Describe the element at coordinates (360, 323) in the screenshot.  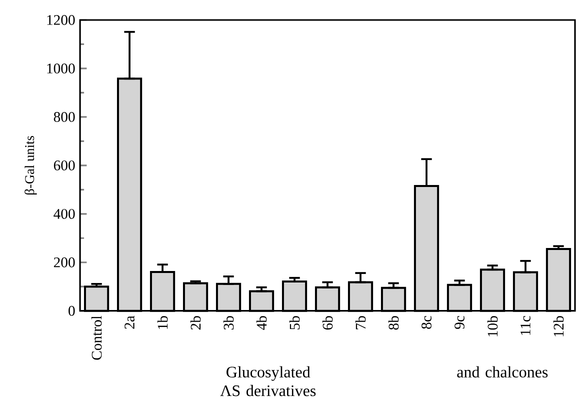
I see `x-tick-label: 7b` at that location.